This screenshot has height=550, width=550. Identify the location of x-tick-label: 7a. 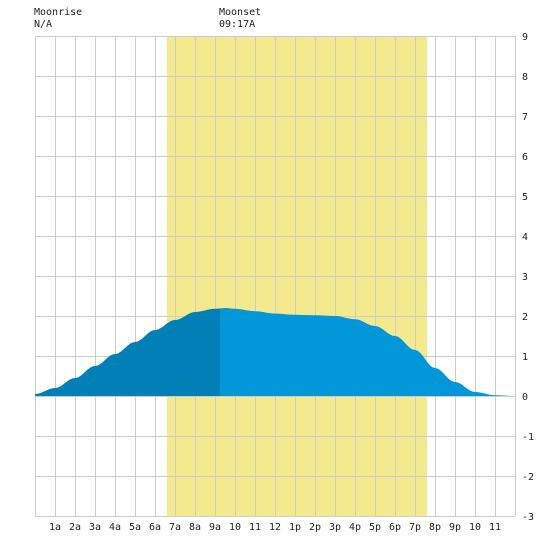
(175, 527).